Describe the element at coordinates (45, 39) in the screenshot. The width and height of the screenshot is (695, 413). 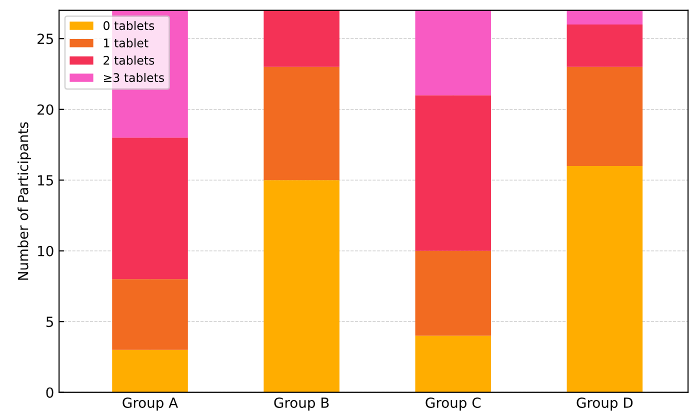
I see `y-tick-label: 25` at that location.